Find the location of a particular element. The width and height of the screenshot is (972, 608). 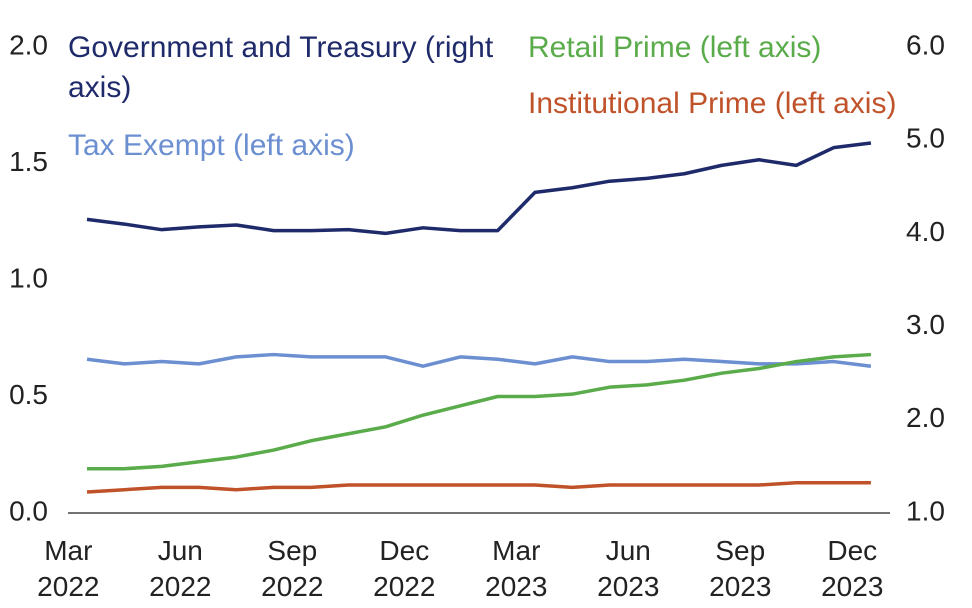

y2-tick-label: 5.0 is located at coordinates (925, 138).